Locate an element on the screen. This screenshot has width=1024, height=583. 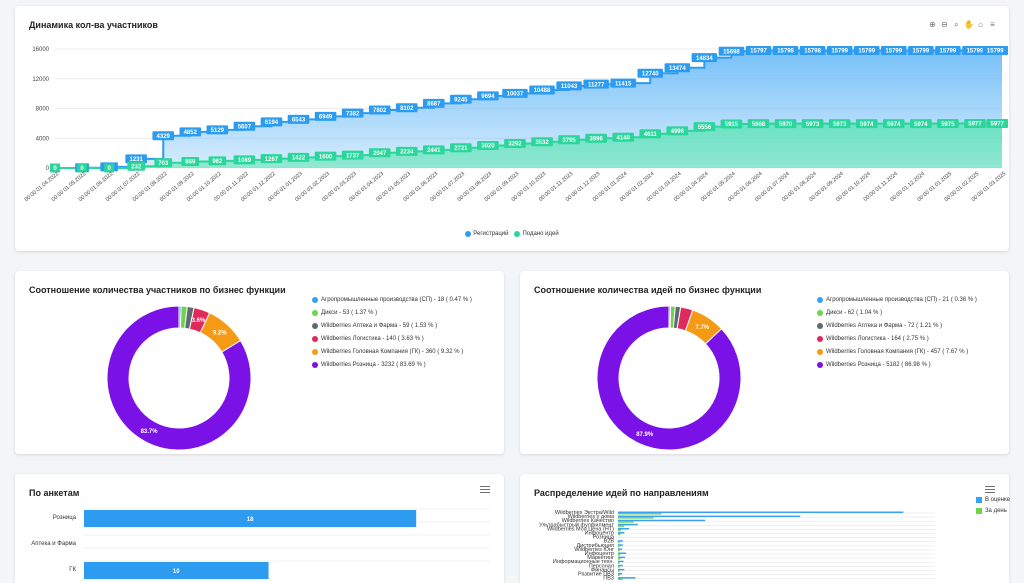
data-label: 3020 is located at coordinates (488, 147).